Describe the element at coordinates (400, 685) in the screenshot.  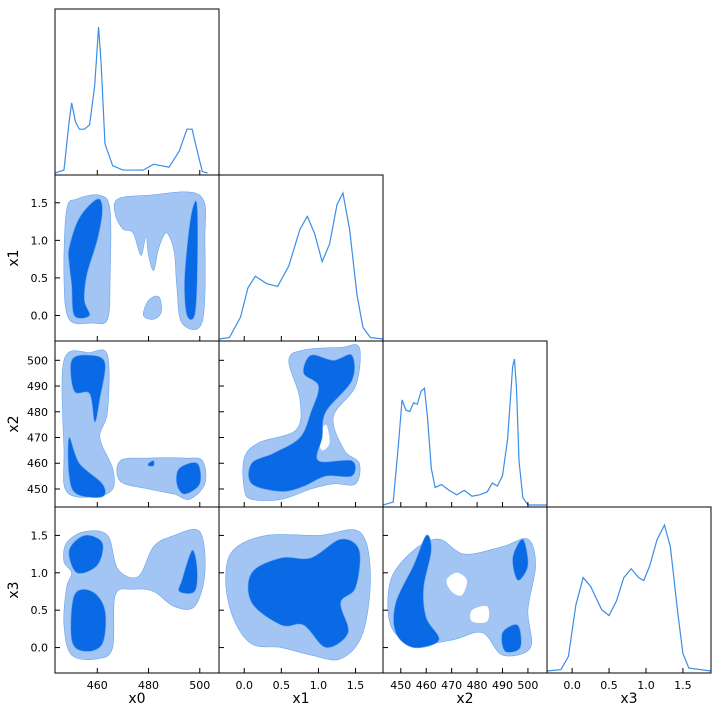
I see `x-tick-label: 450` at that location.